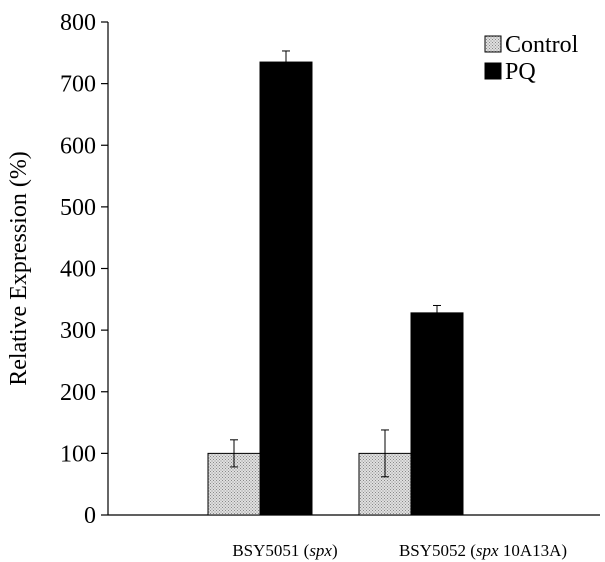 The width and height of the screenshot is (605, 562). What do you see at coordinates (542, 45) in the screenshot?
I see `legend-label-control: Control` at bounding box center [542, 45].